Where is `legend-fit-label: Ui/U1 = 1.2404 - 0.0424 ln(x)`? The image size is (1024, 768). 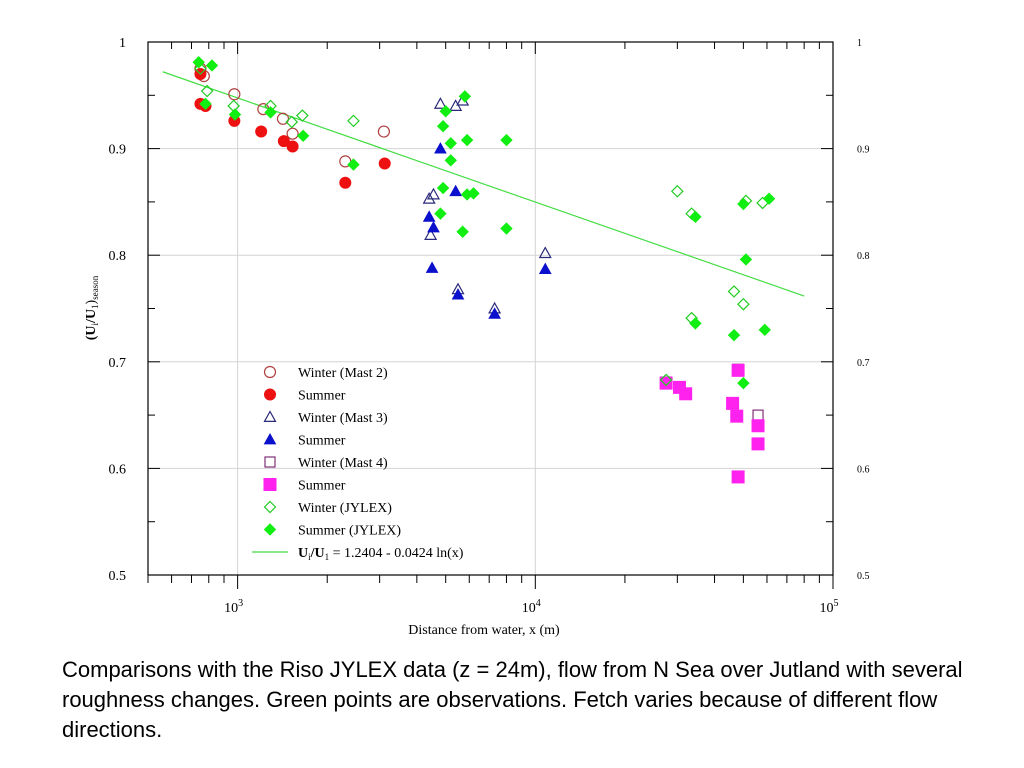 legend-fit-label: Ui/U1 = 1.2404 - 0.0424 ln(x) is located at coordinates (381, 554).